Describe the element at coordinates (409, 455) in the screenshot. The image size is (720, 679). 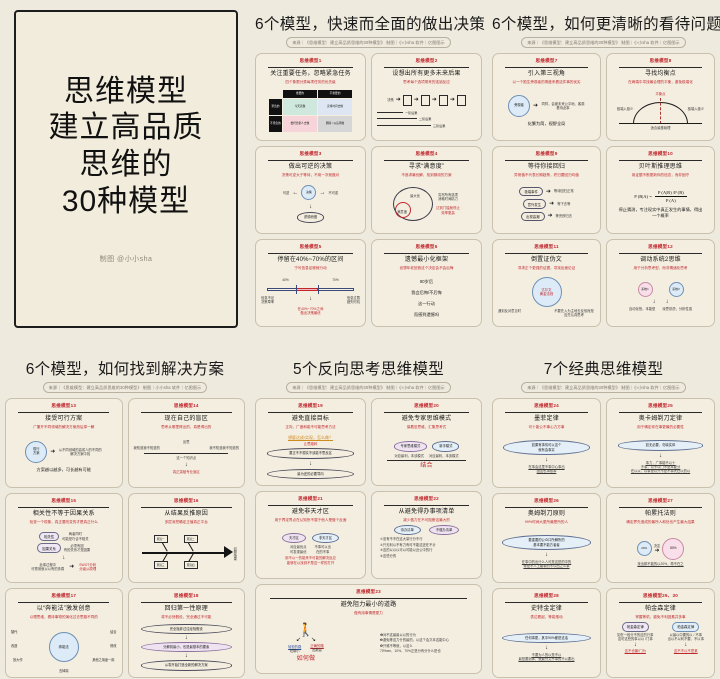
I see `expert-note: 对应最利，本该模式` at that location.